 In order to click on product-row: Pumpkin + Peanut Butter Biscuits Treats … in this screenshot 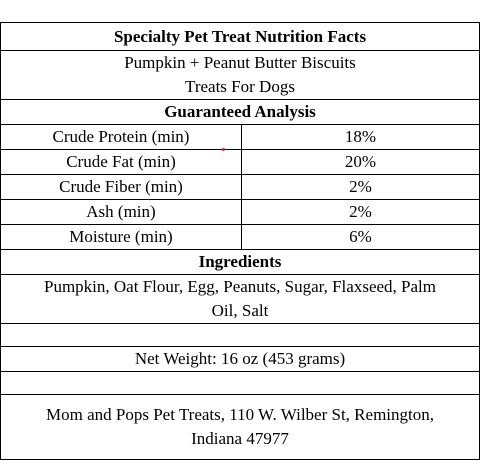, I will do `click(240, 75)`.